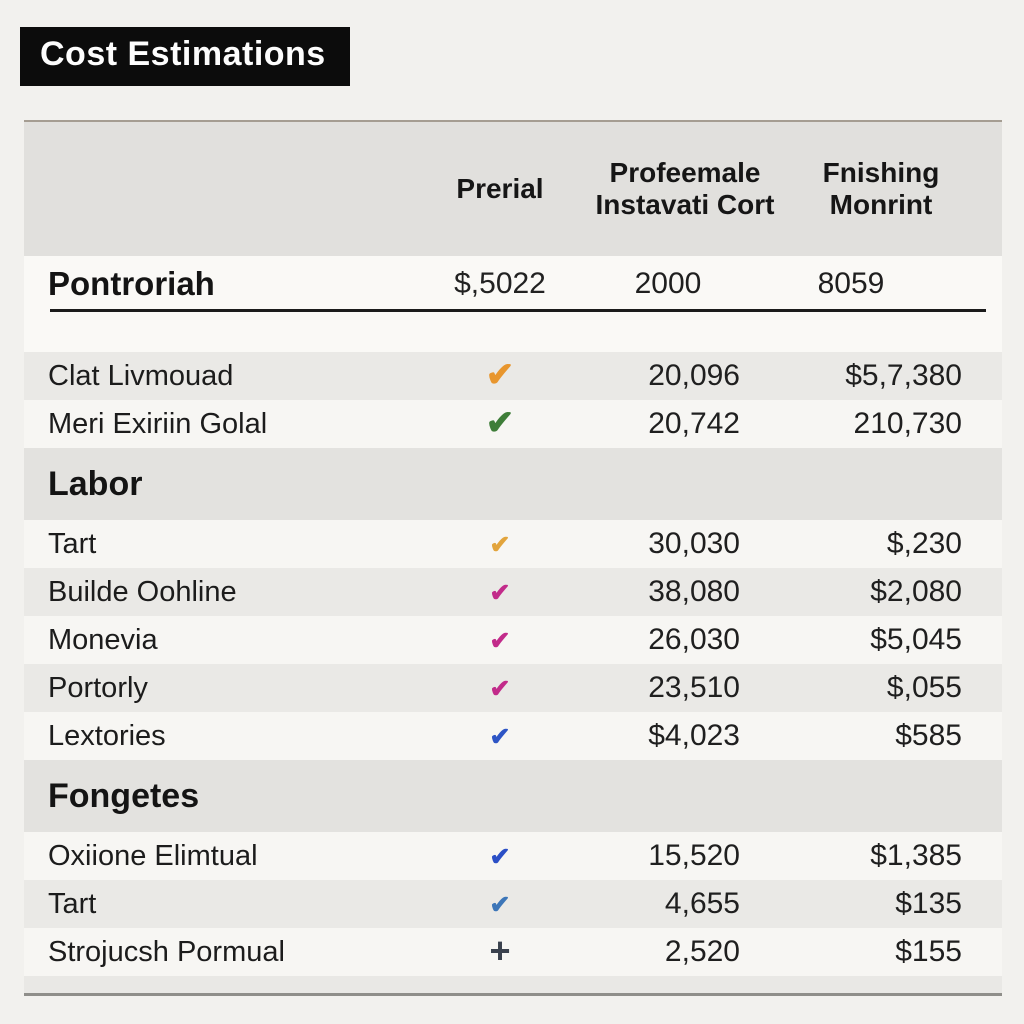 The height and width of the screenshot is (1024, 1024). I want to click on table-footer-strip, so click(513, 984).